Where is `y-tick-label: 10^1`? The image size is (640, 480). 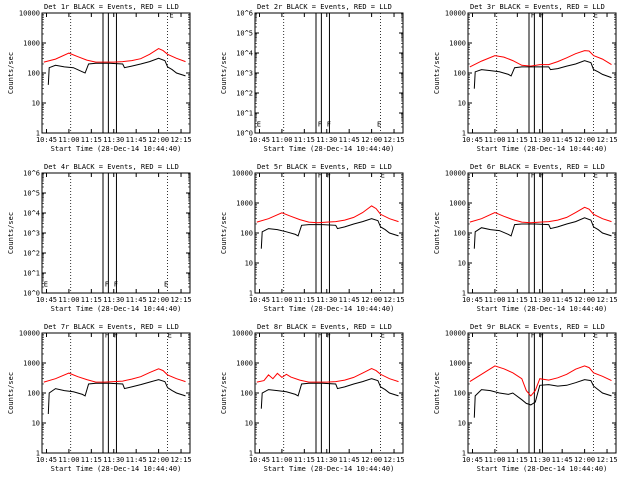 y-tick-label: 10^1 is located at coordinates (31, 274).